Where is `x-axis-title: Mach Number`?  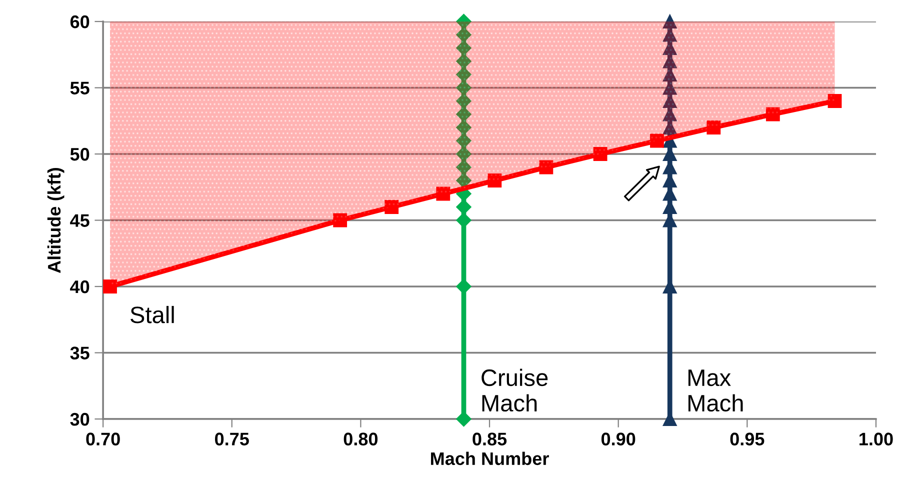
x-axis-title: Mach Number is located at coordinates (490, 459).